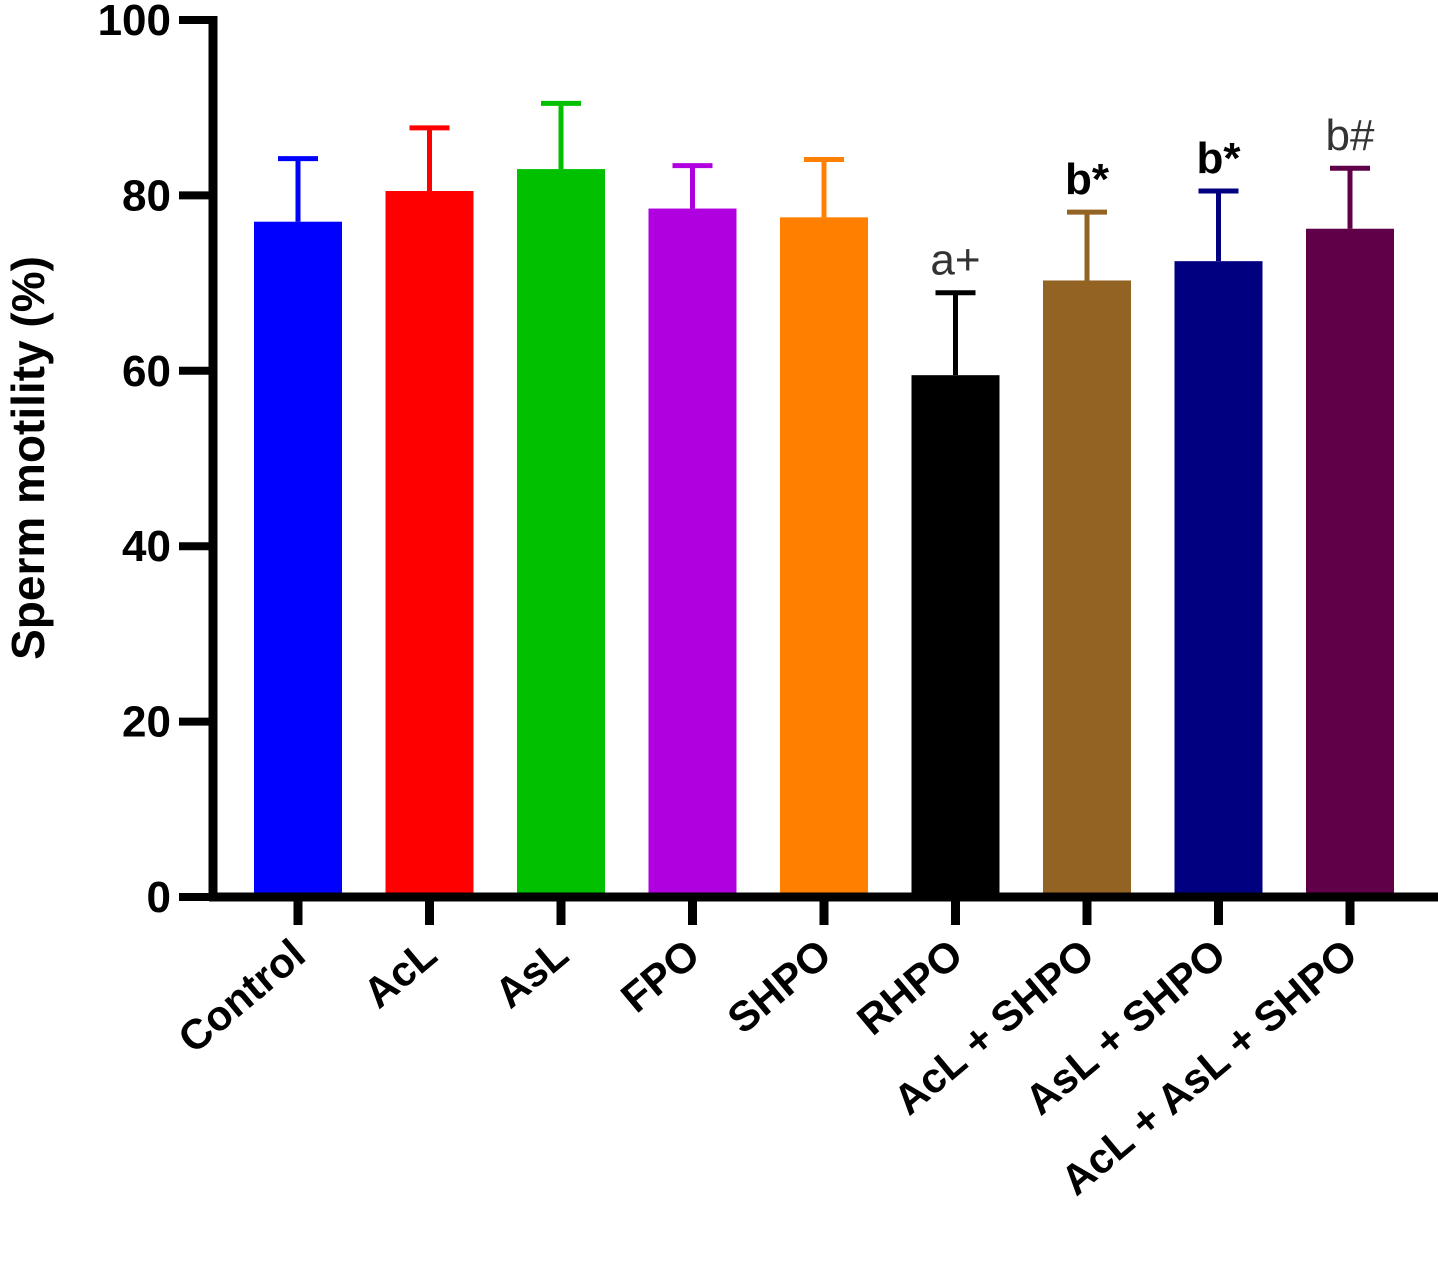 This screenshot has height=1280, width=1438. I want to click on x-label-shpo: SHPO, so click(778, 986).